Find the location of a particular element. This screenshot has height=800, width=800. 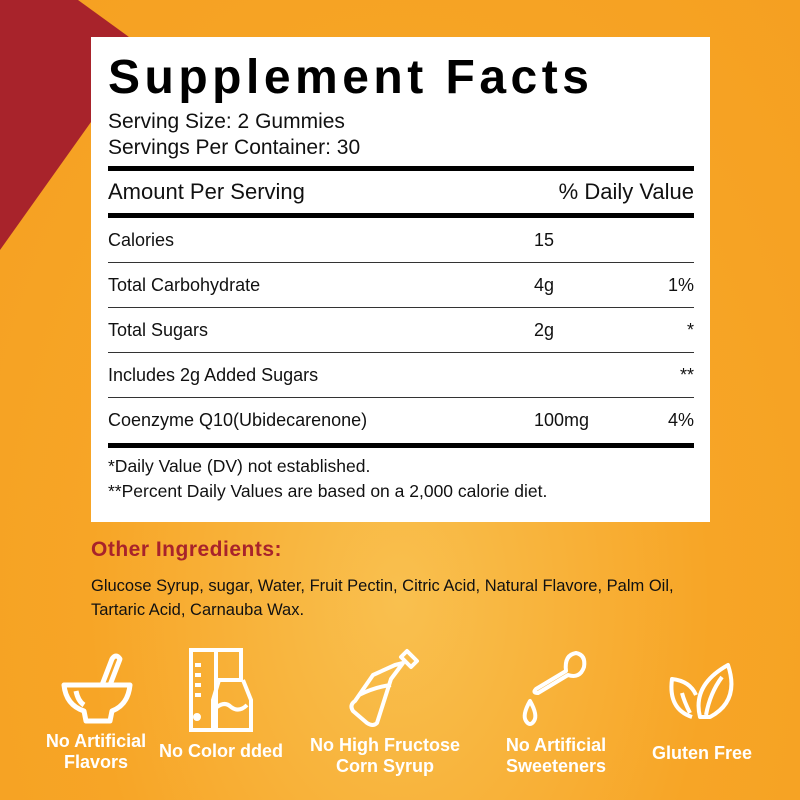

row-name: Coenzyme Q10(Ubidecarenone) is located at coordinates (238, 420).